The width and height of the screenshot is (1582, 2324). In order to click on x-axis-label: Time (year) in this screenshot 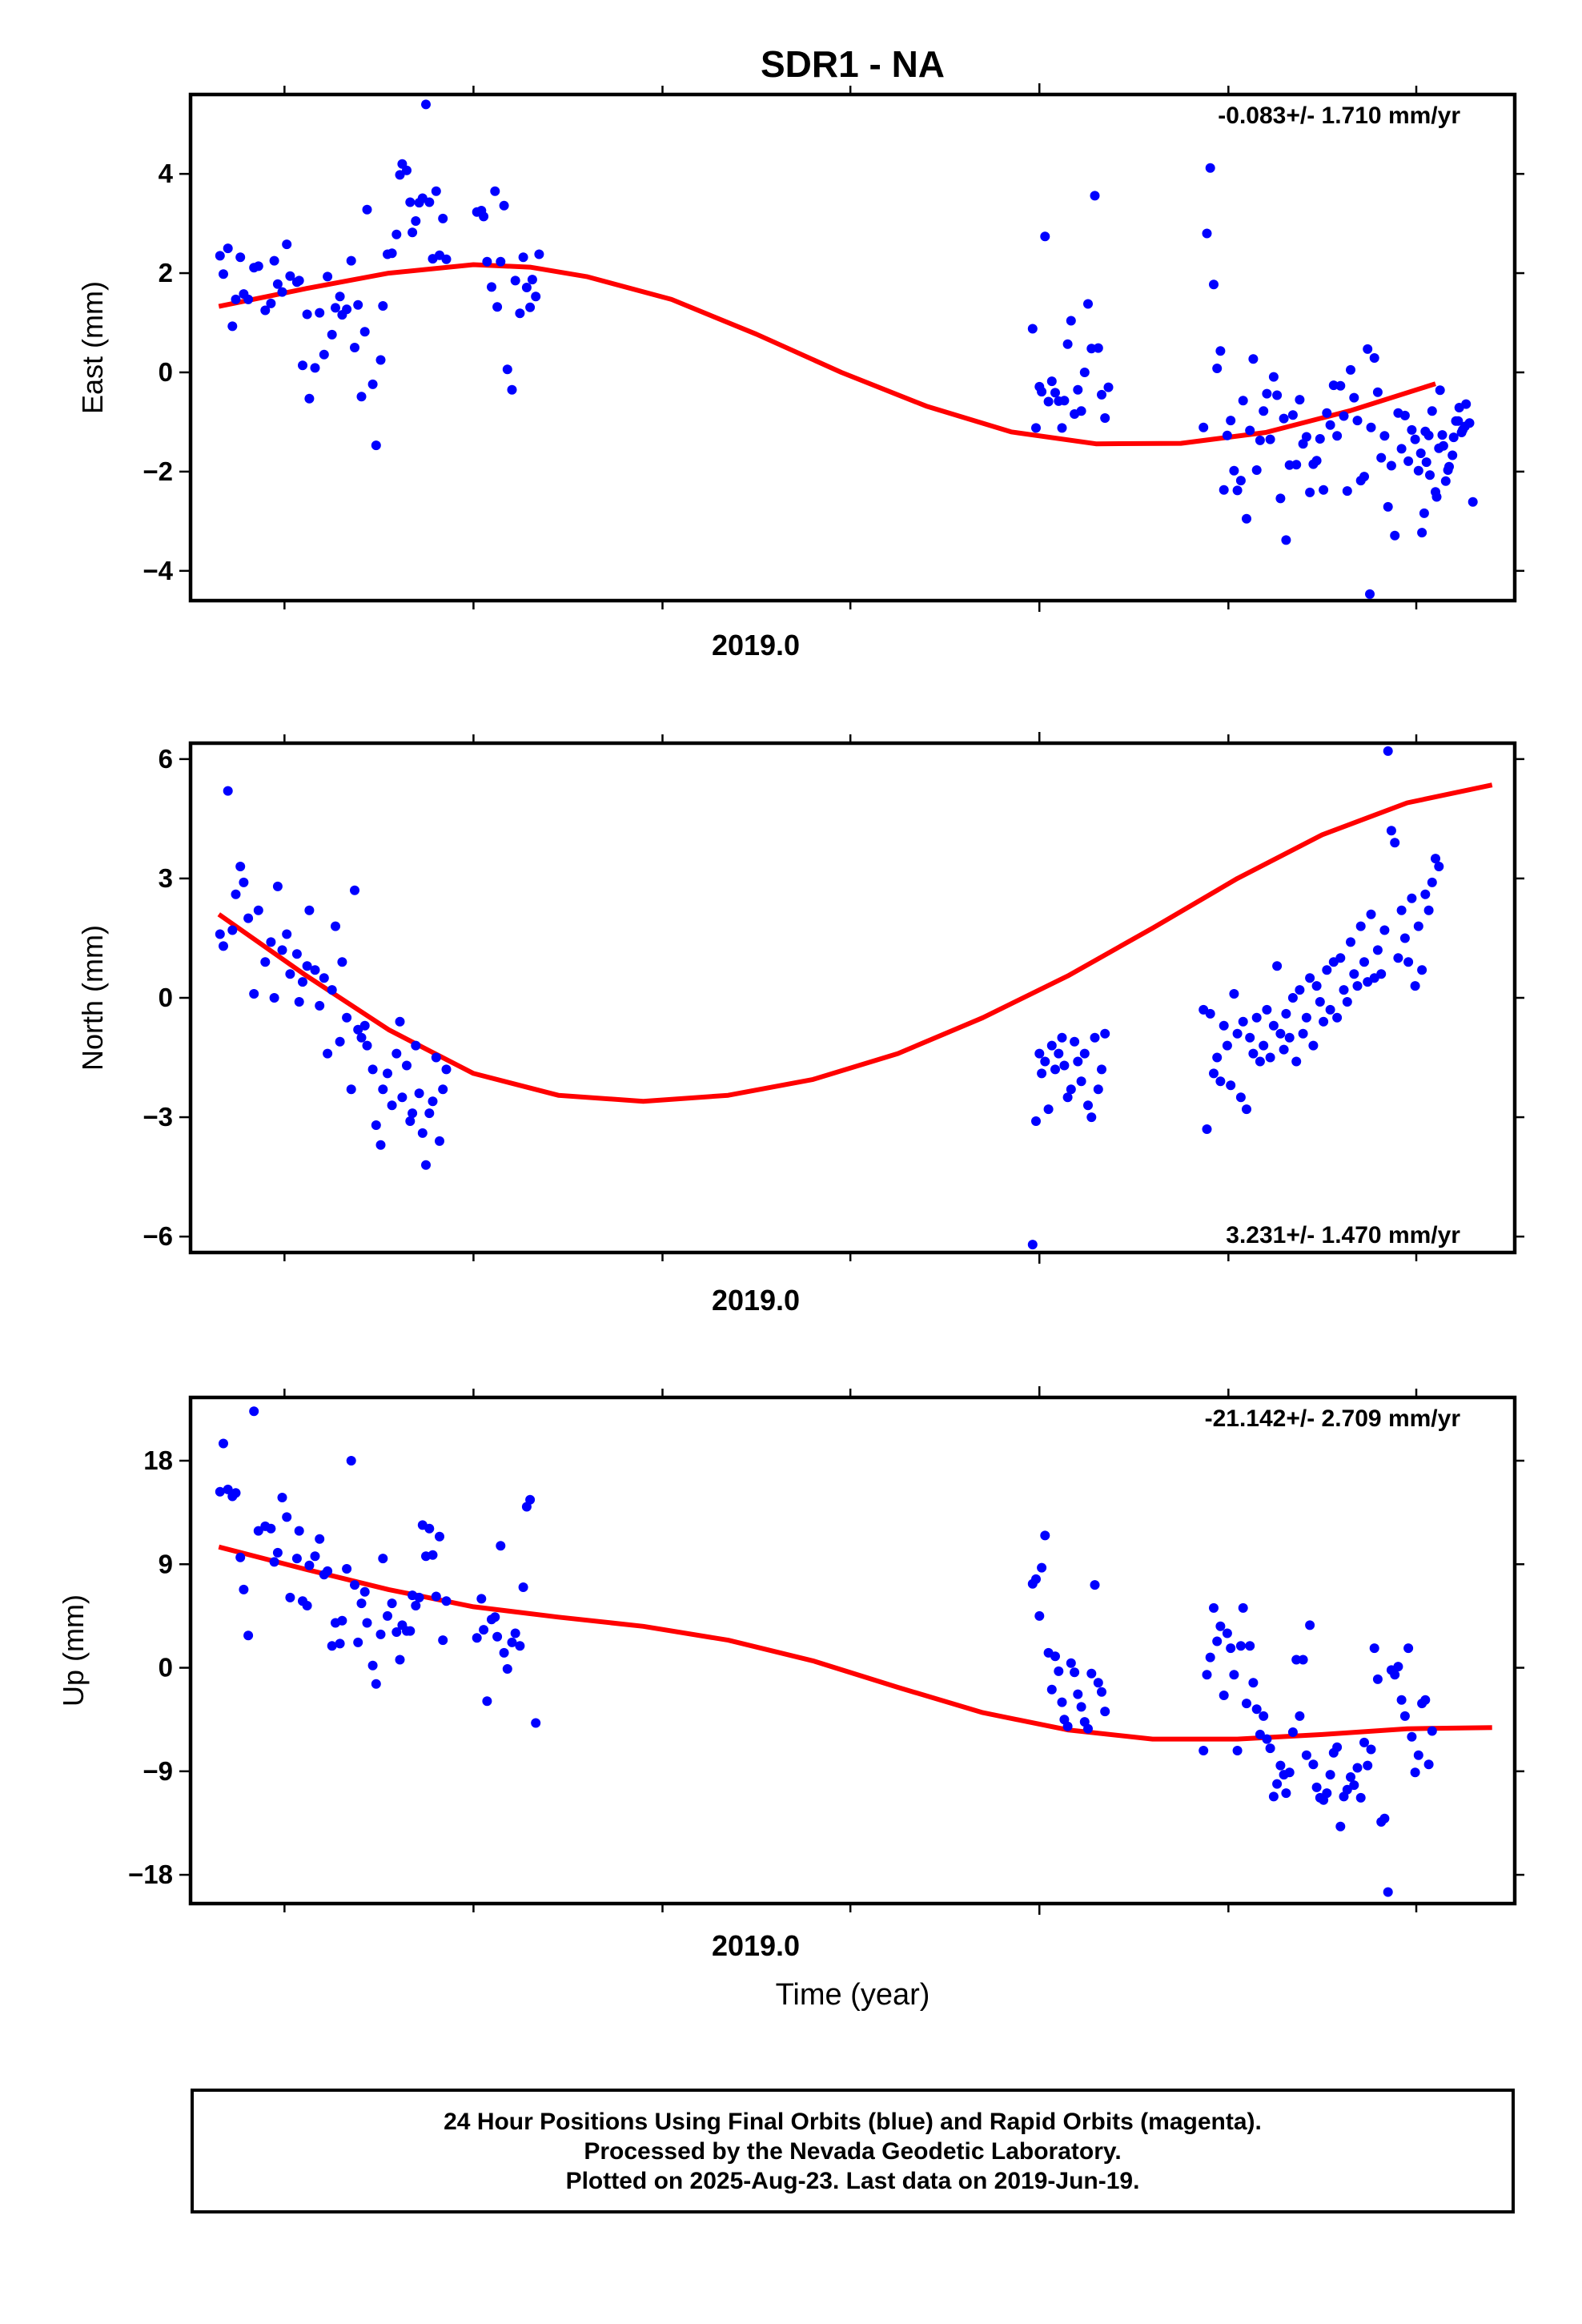, I will do `click(853, 1995)`.